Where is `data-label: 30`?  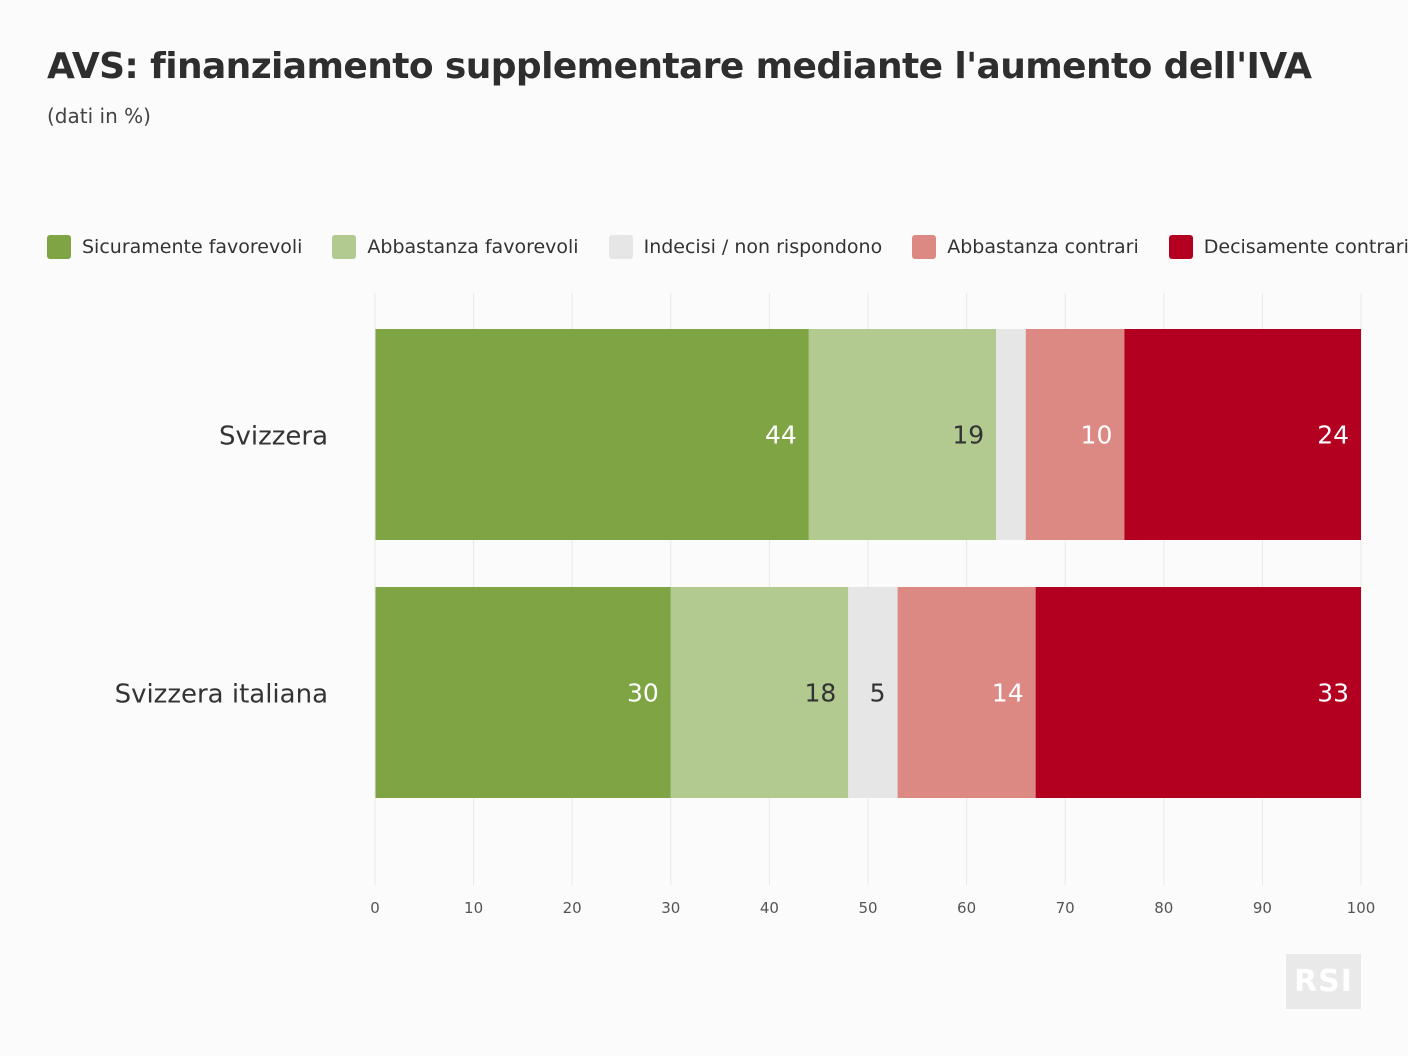
data-label: 30 is located at coordinates (643, 693).